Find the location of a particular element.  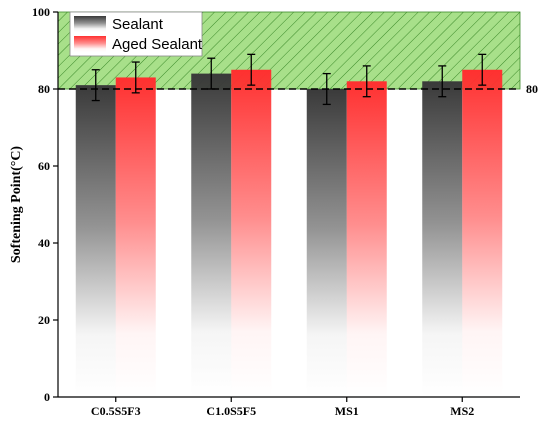

legend-label: Aged Sealant is located at coordinates (157, 44).